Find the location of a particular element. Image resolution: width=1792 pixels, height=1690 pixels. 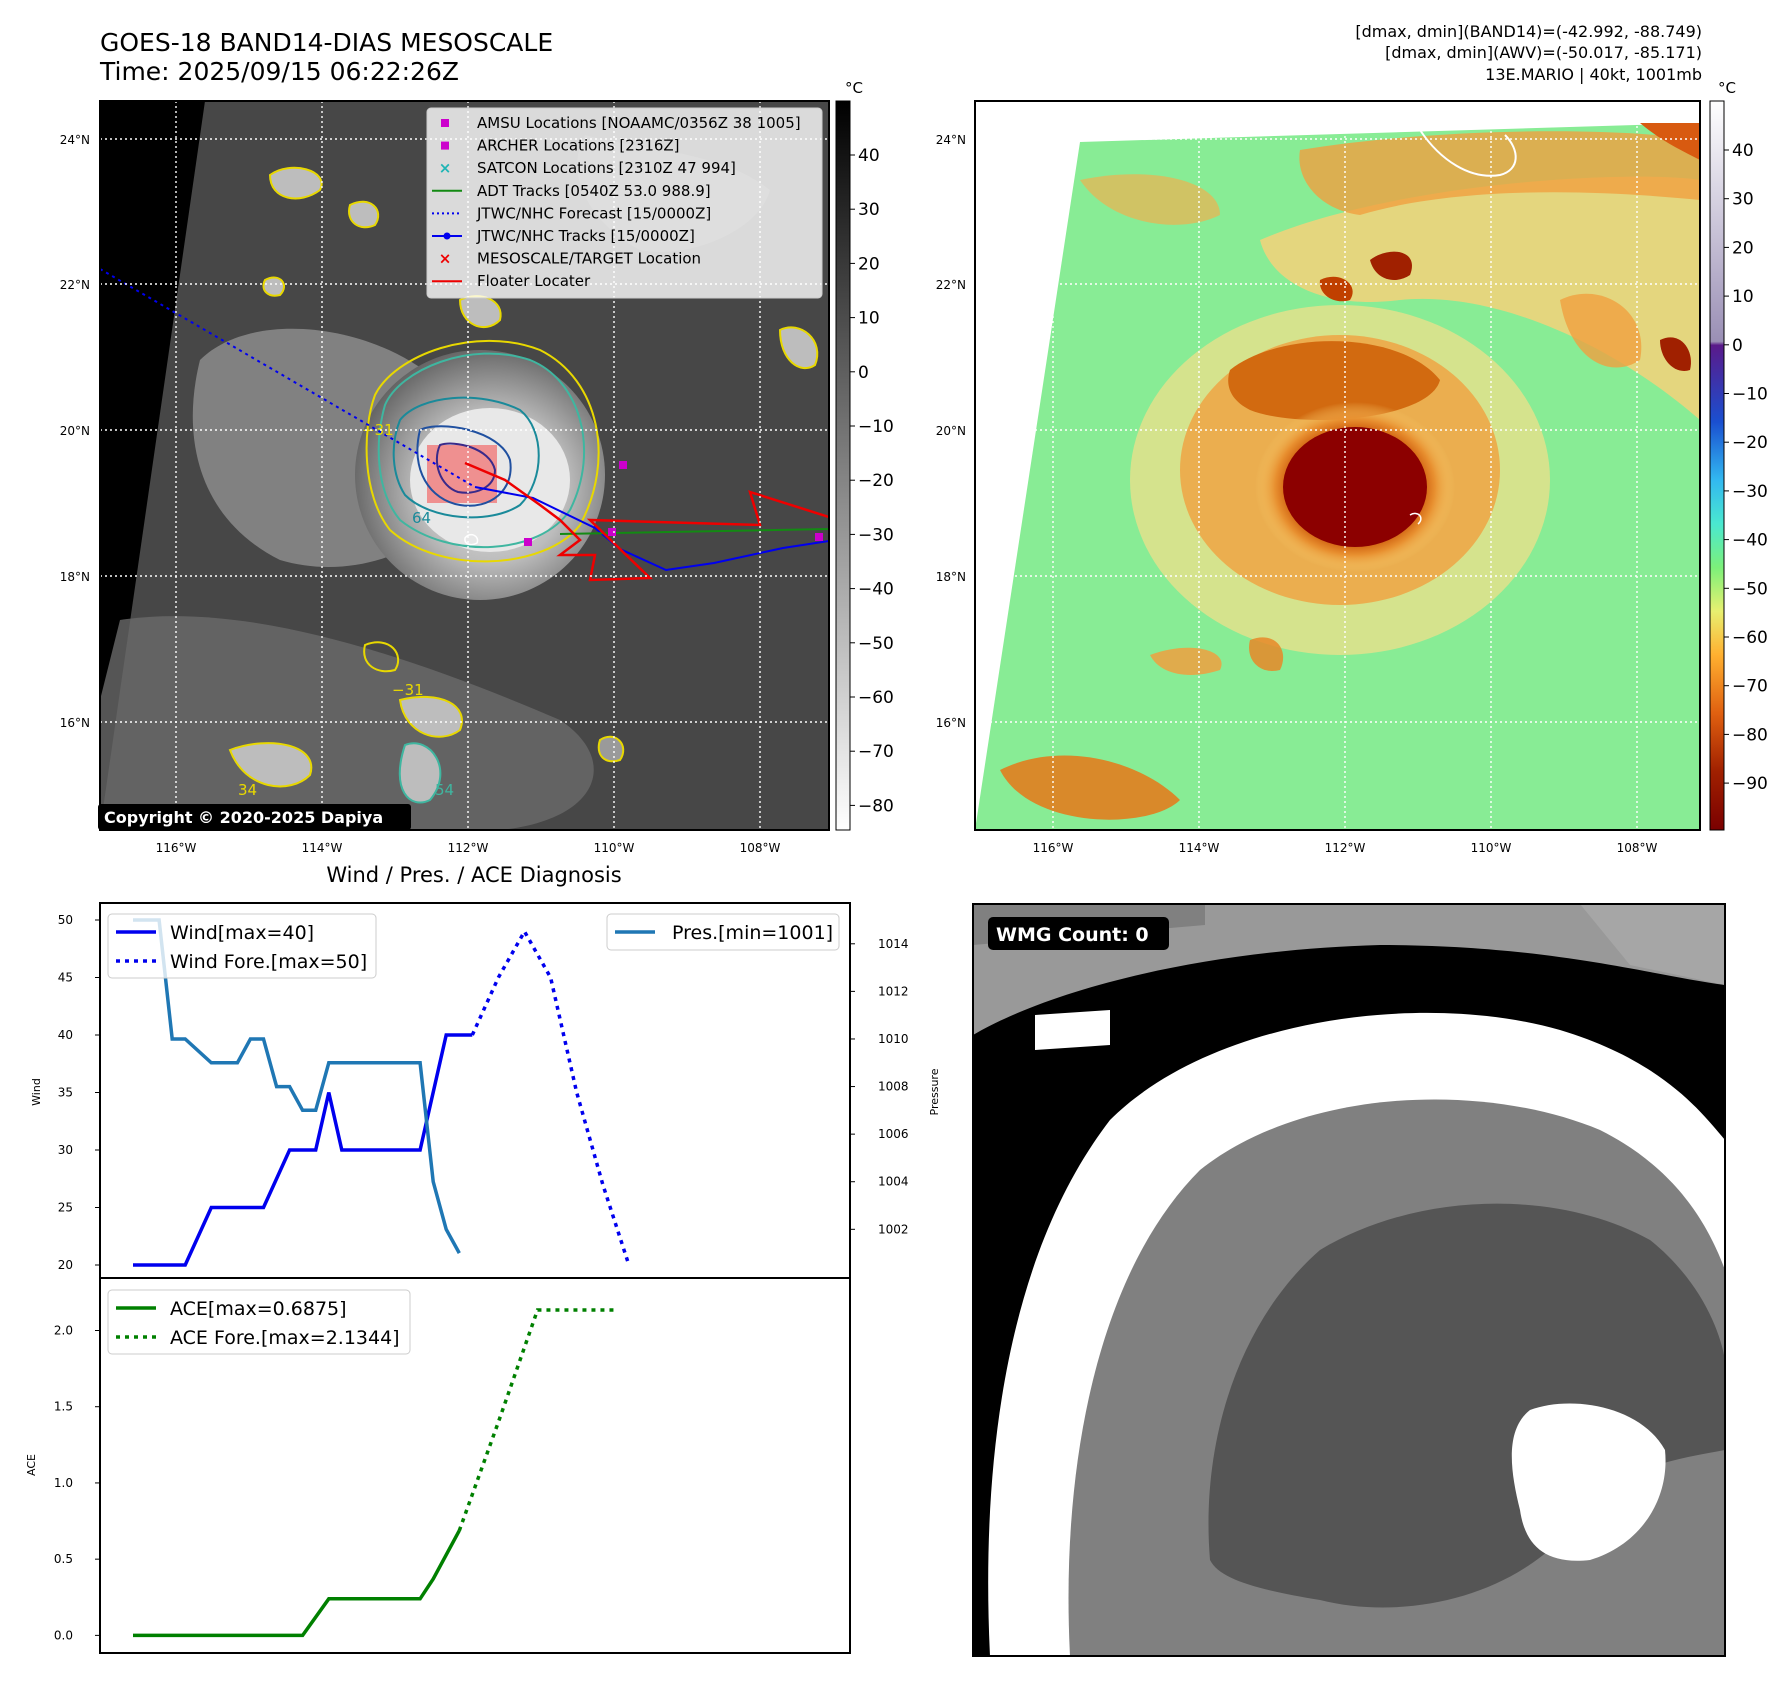

figure-title-line2: Time: 2025/09/15 06:22:26Z is located at coordinates (279, 71).